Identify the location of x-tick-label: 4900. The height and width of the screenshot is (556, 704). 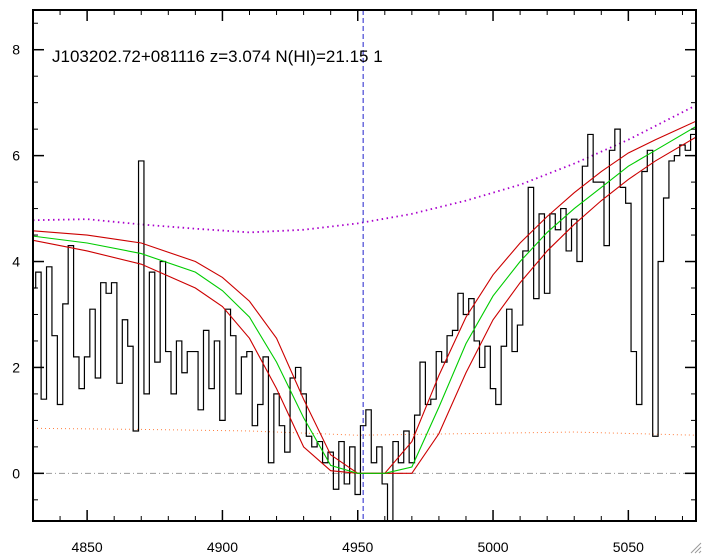
(222, 547).